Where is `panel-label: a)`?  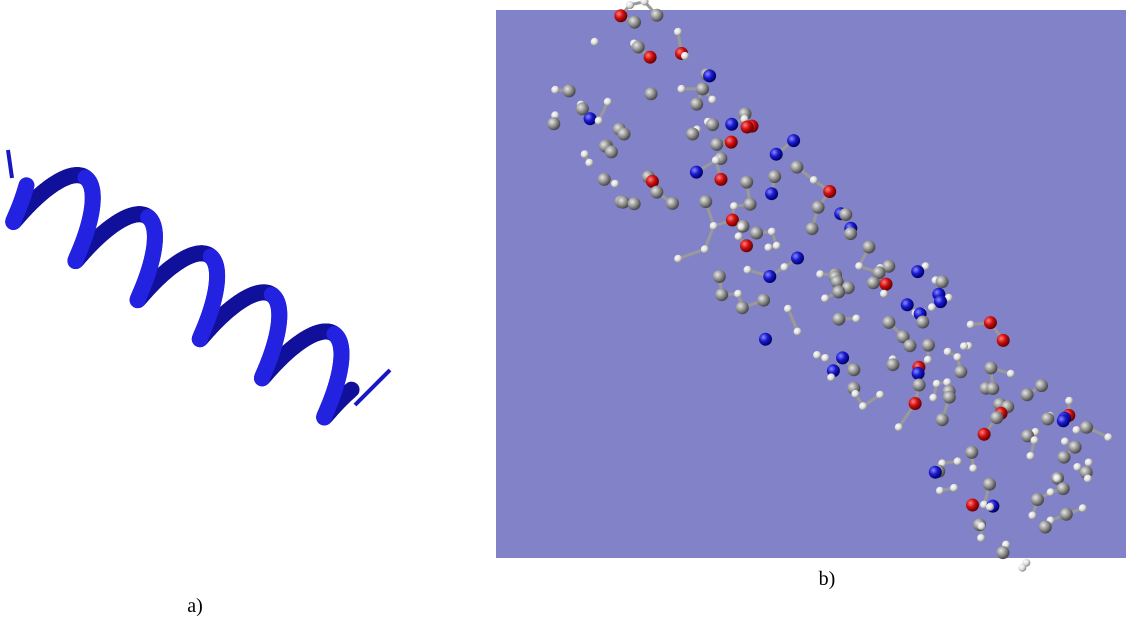 panel-label: a) is located at coordinates (195, 606).